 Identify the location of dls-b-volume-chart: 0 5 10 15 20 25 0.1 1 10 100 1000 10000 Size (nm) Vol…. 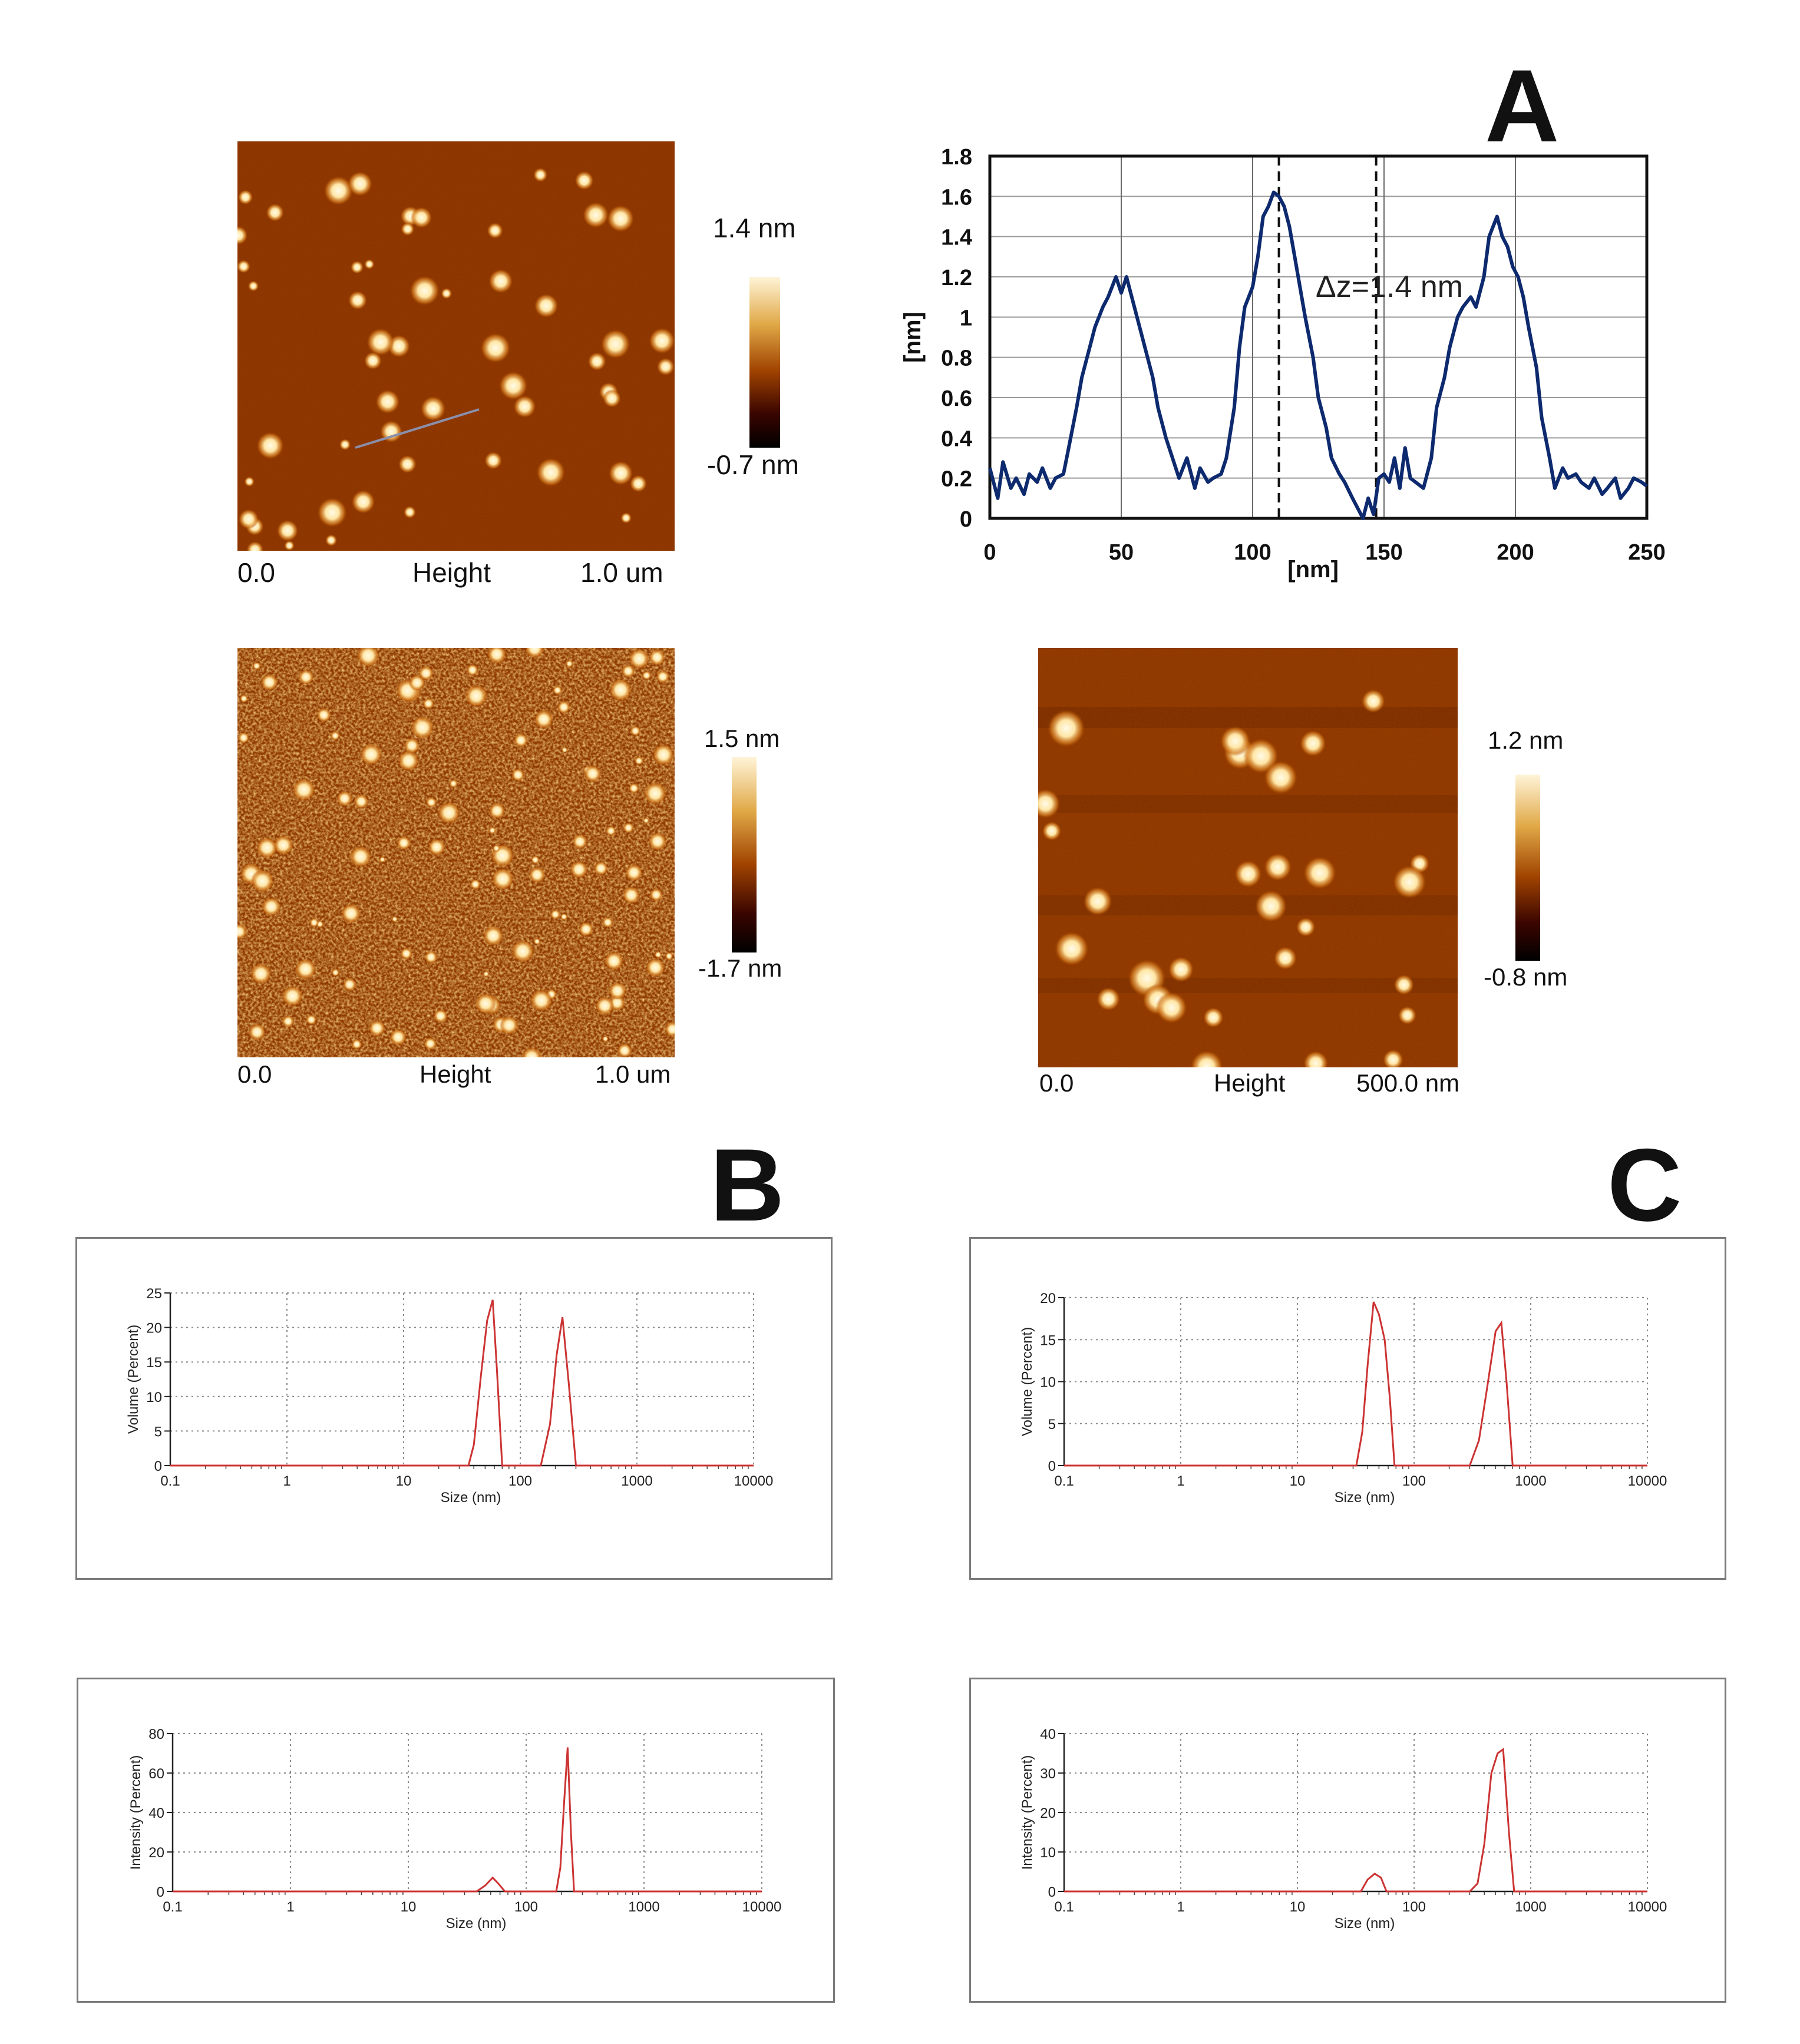
(449, 1396).